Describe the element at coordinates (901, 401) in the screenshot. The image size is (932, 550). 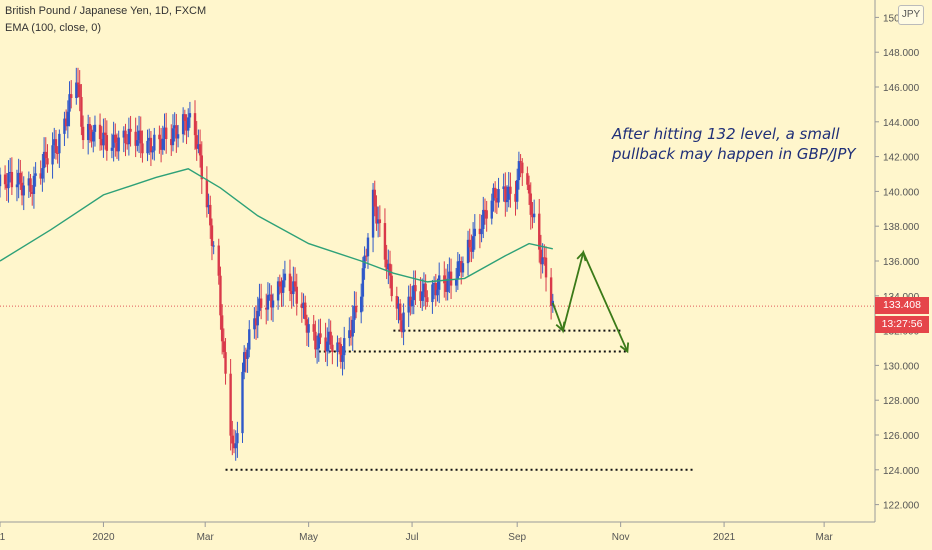
I see `y-tick-label: 128.000` at that location.